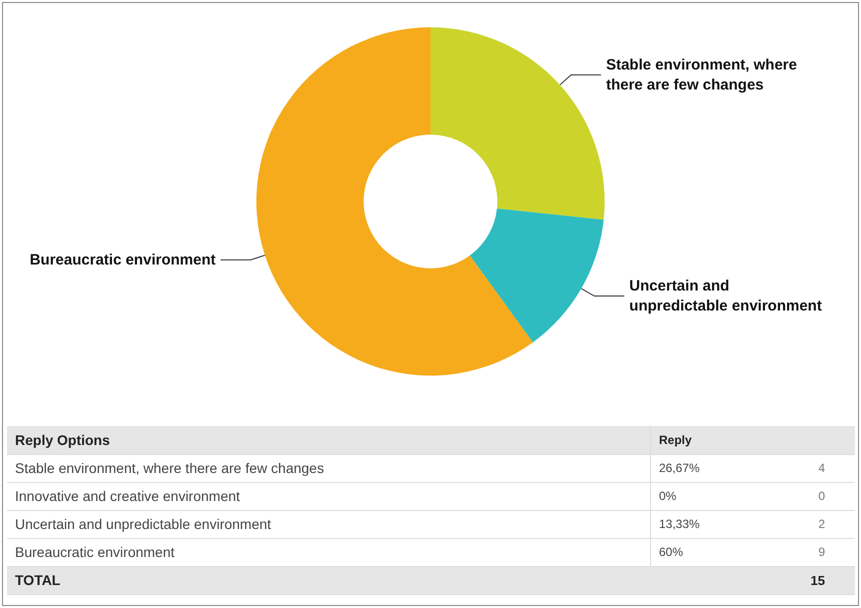 This screenshot has width=861, height=608. What do you see at coordinates (725, 296) in the screenshot?
I see `slice-label: Uncertain and unpredictable environment` at bounding box center [725, 296].